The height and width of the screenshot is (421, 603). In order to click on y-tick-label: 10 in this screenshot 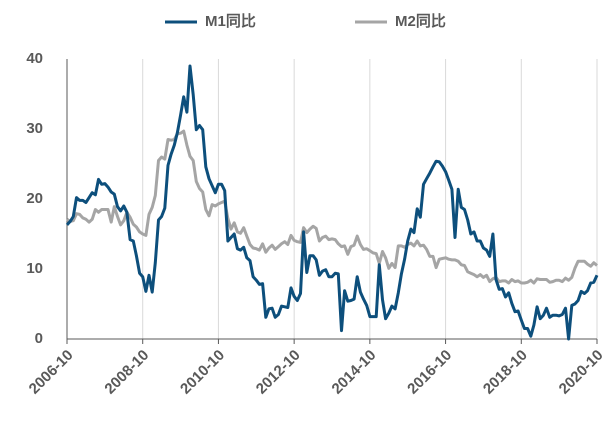, I will do `click(34, 268)`.